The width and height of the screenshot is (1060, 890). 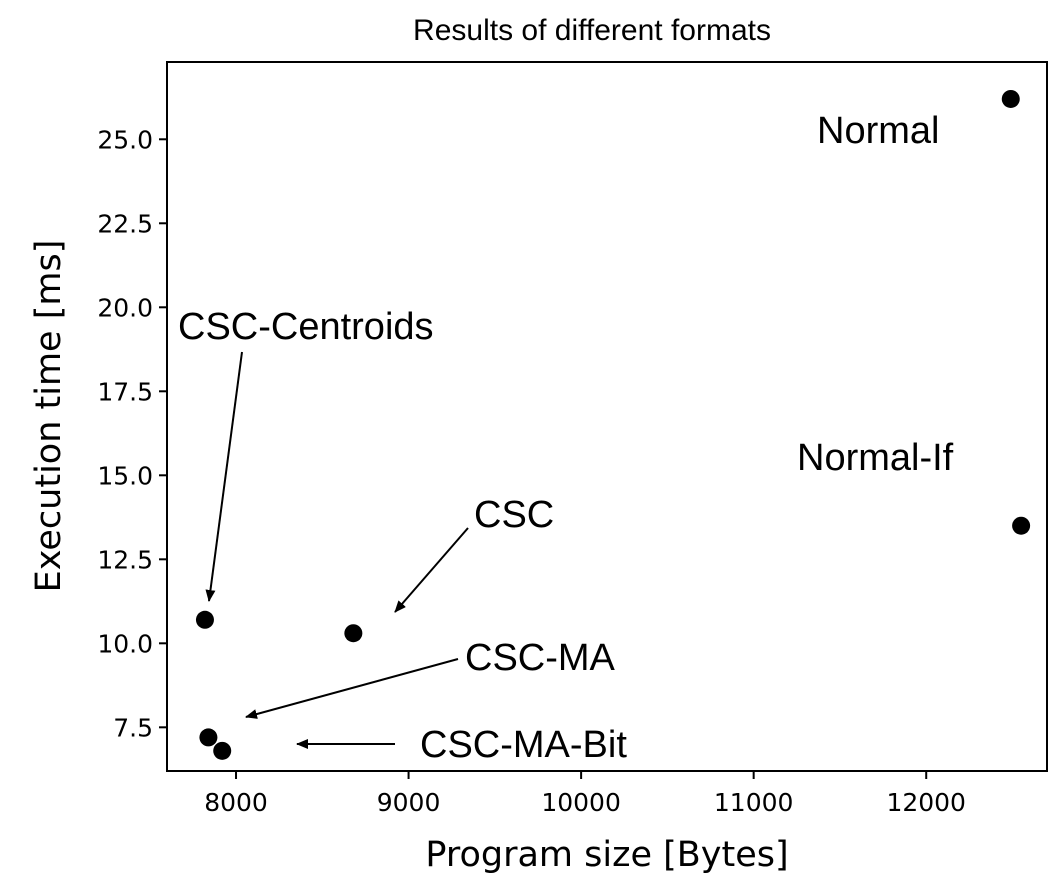 I want to click on annotation-csc-ma-bit: CSC-MA-Bit, so click(x=523, y=745).